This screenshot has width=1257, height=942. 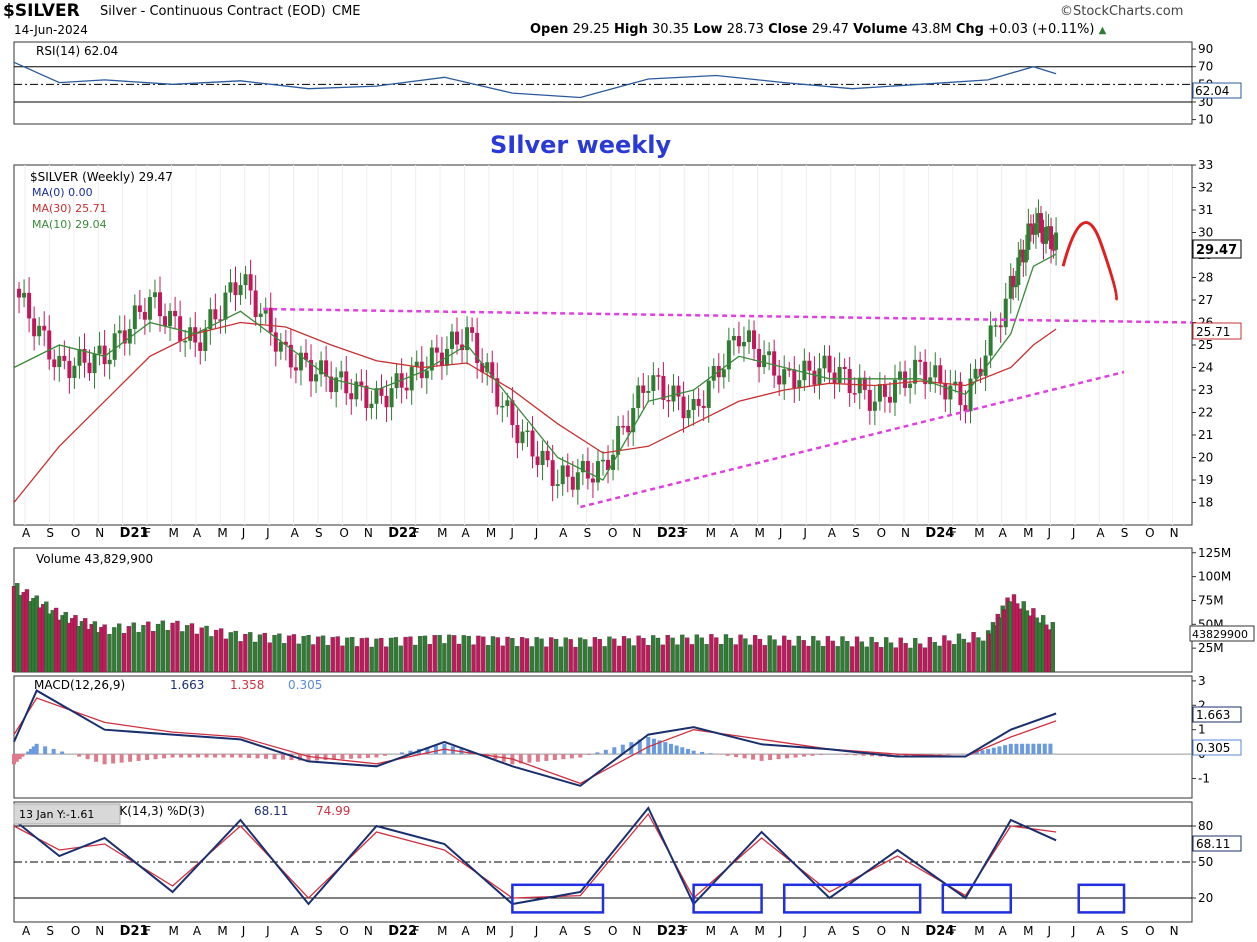 I want to click on macd-panel, so click(x=602, y=738).